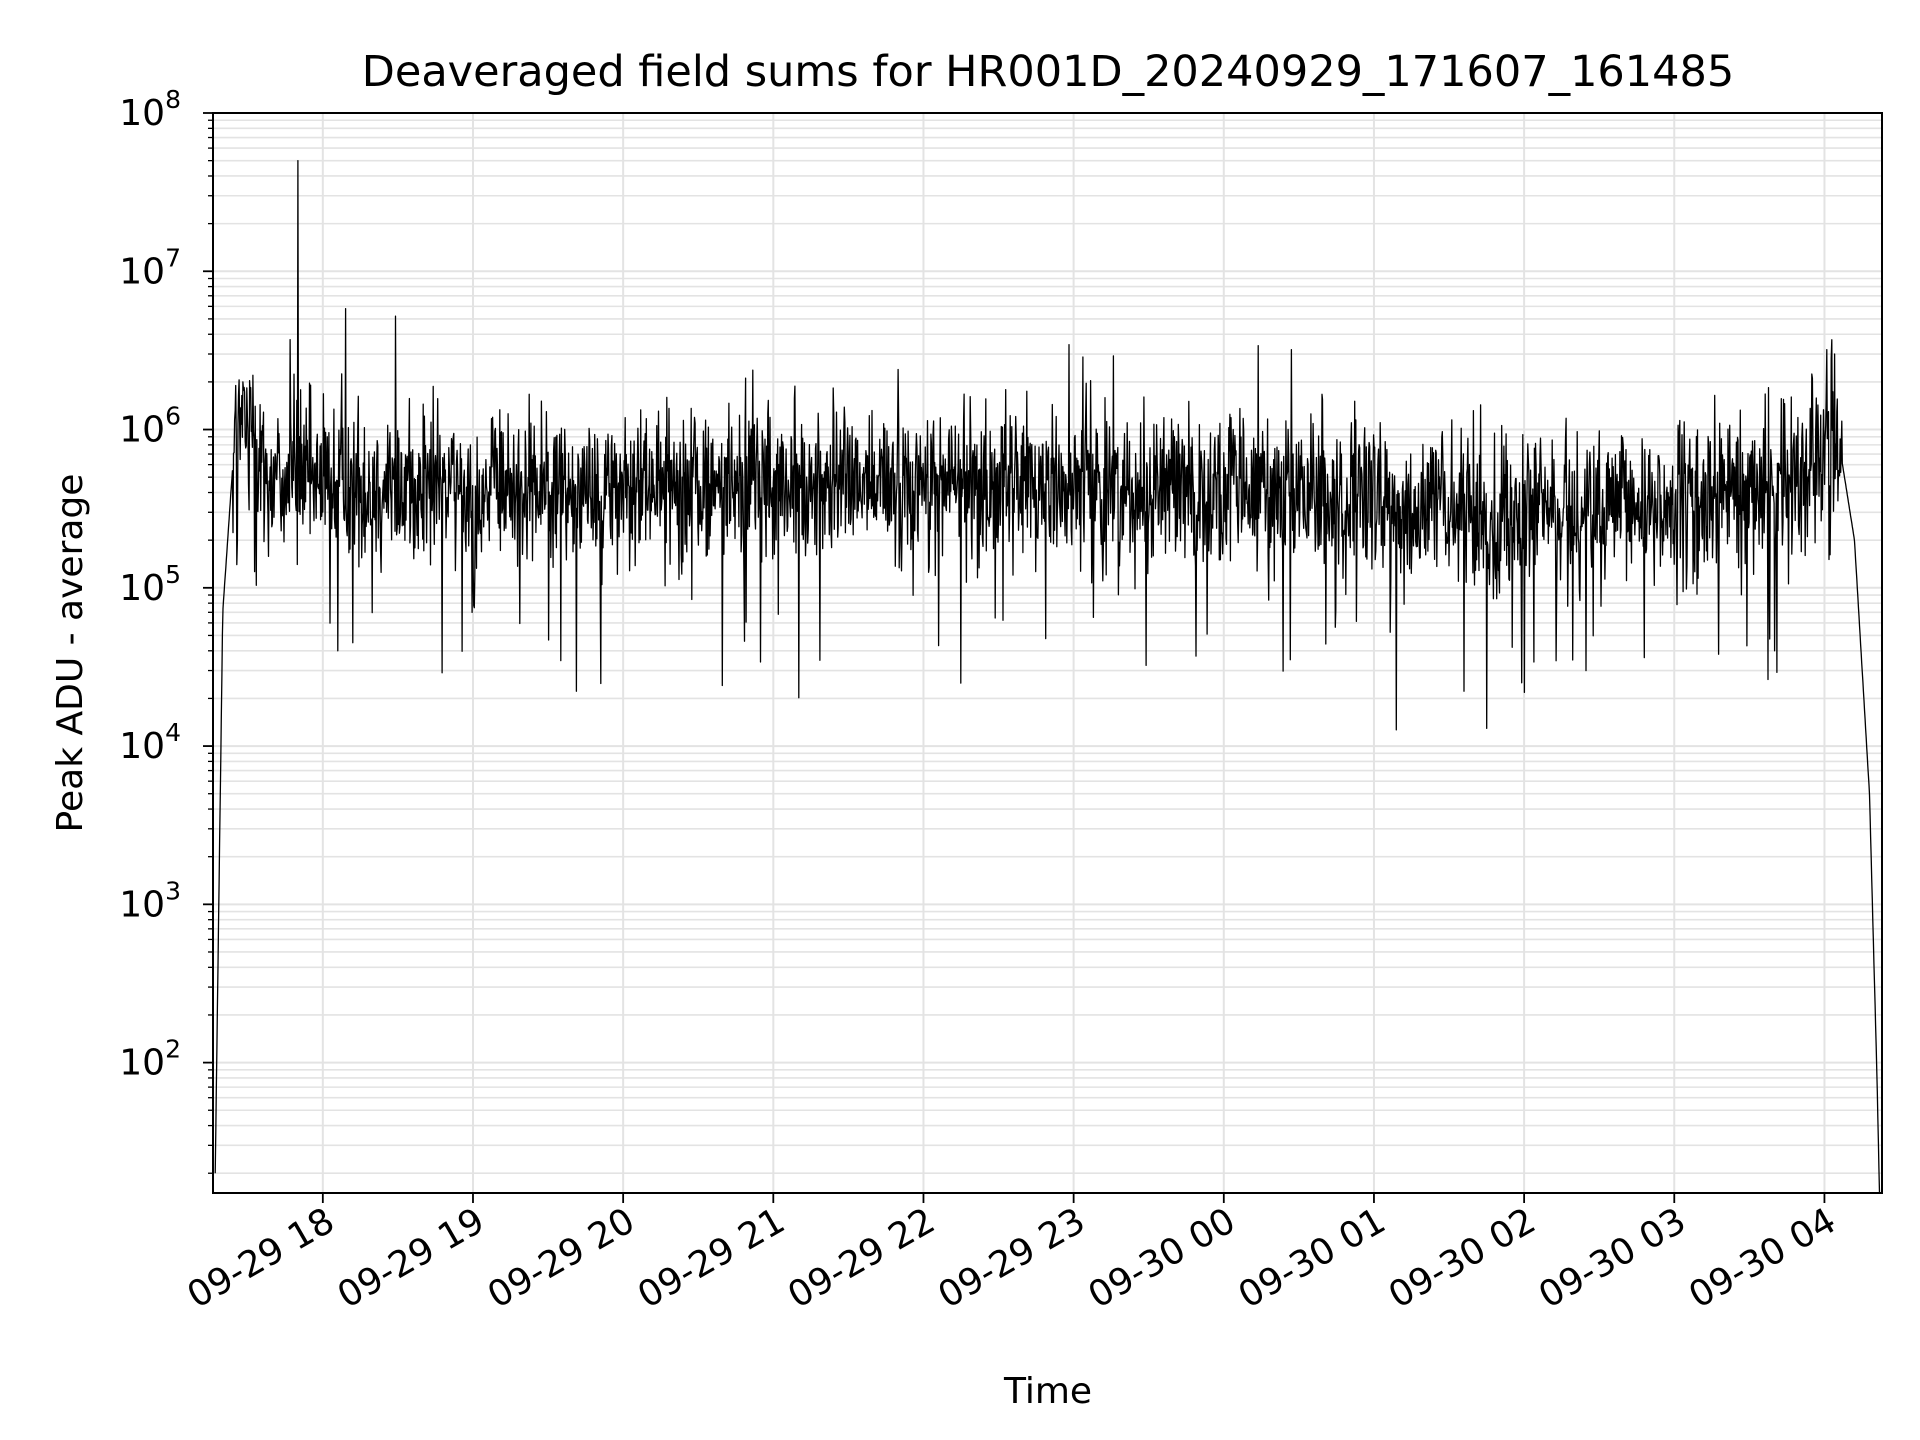 The height and width of the screenshot is (1440, 1920). Describe the element at coordinates (173, 890) in the screenshot. I see `y-tick-exponent: 3` at that location.